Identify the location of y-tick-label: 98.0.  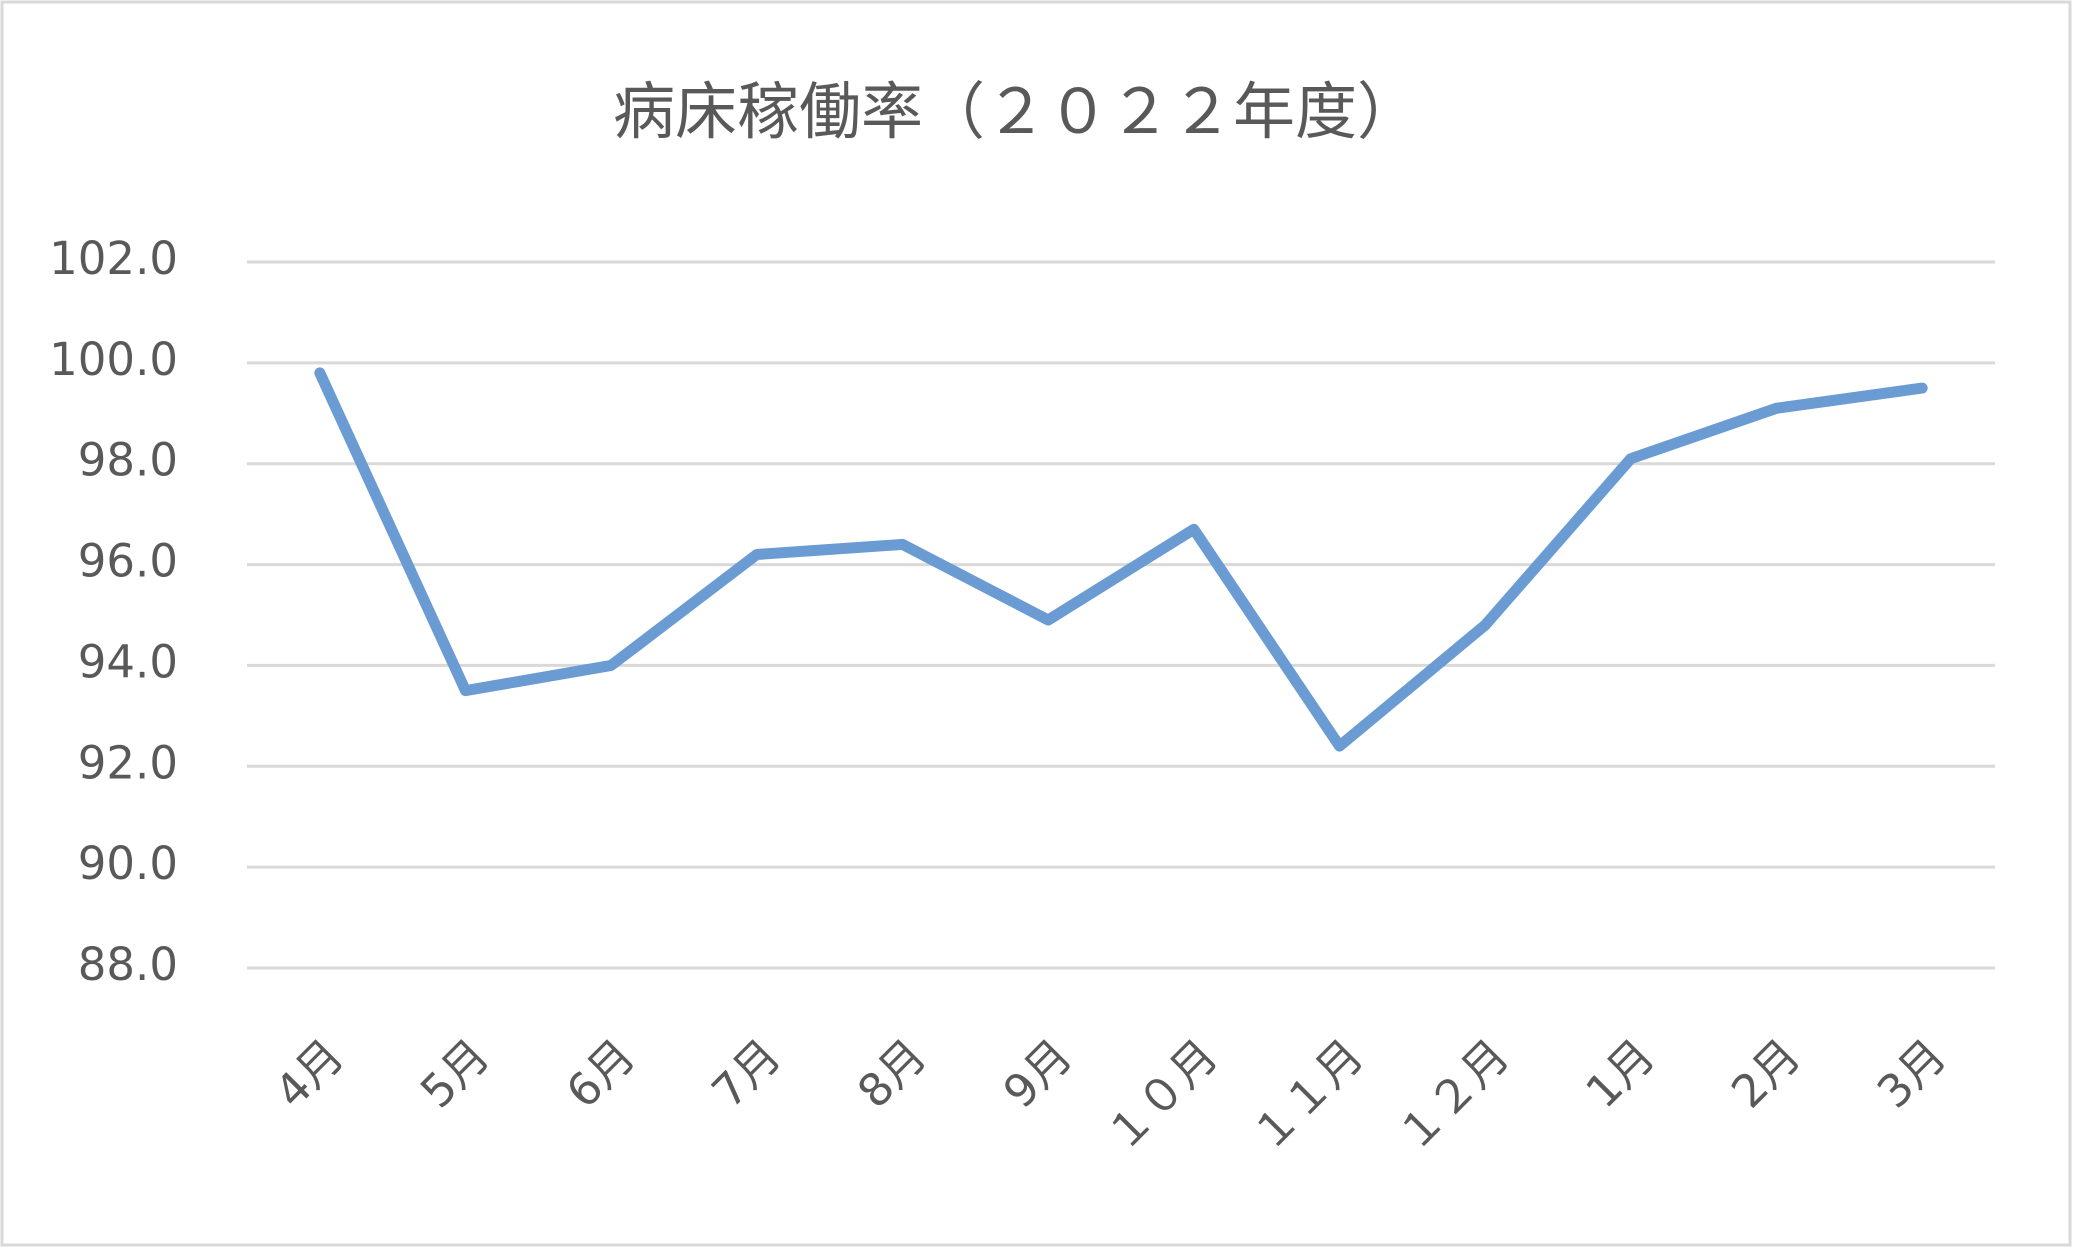
(128, 460).